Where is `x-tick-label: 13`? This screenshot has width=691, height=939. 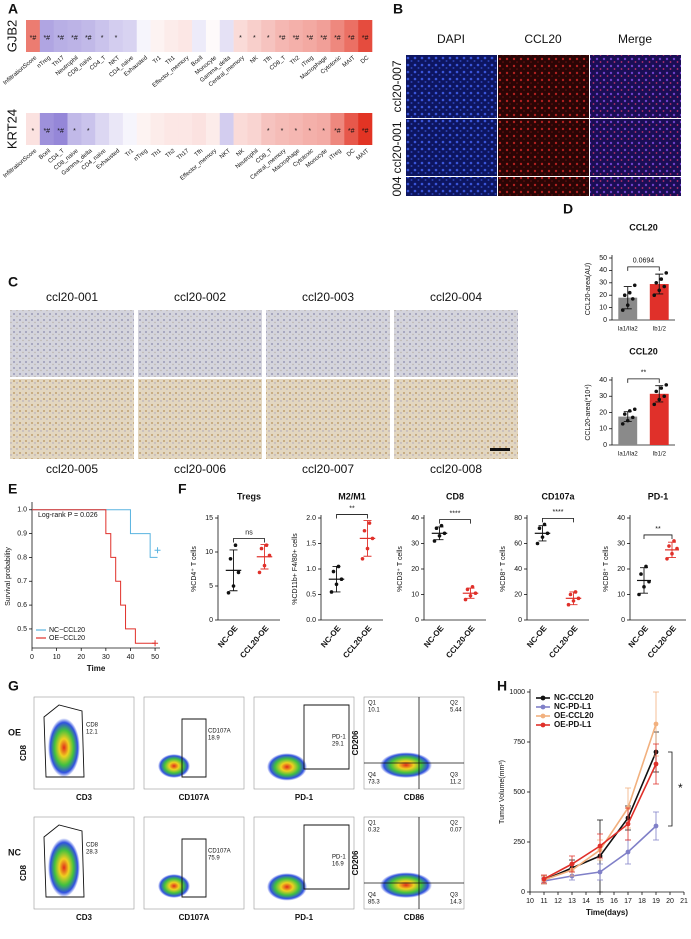
x-tick-label: 13 is located at coordinates (572, 901).